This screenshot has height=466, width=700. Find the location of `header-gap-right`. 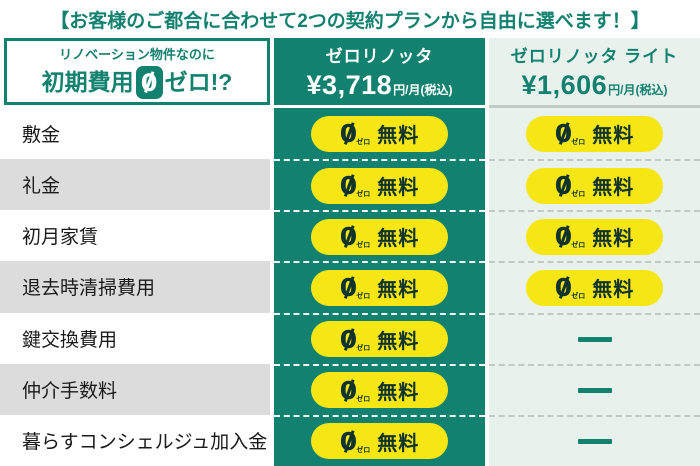

header-gap-right is located at coordinates (594, 106).